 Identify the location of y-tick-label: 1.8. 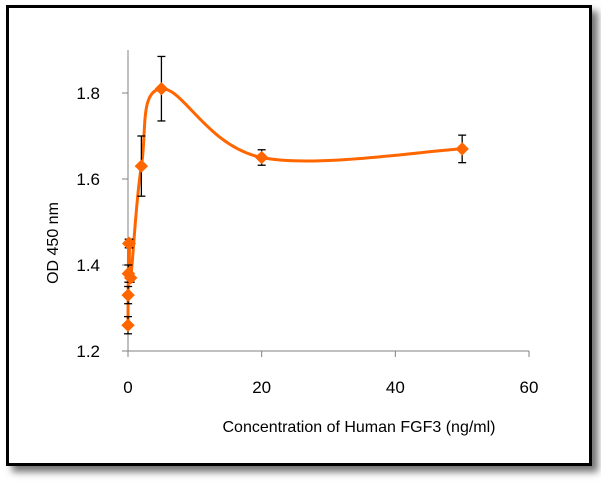
(88, 93).